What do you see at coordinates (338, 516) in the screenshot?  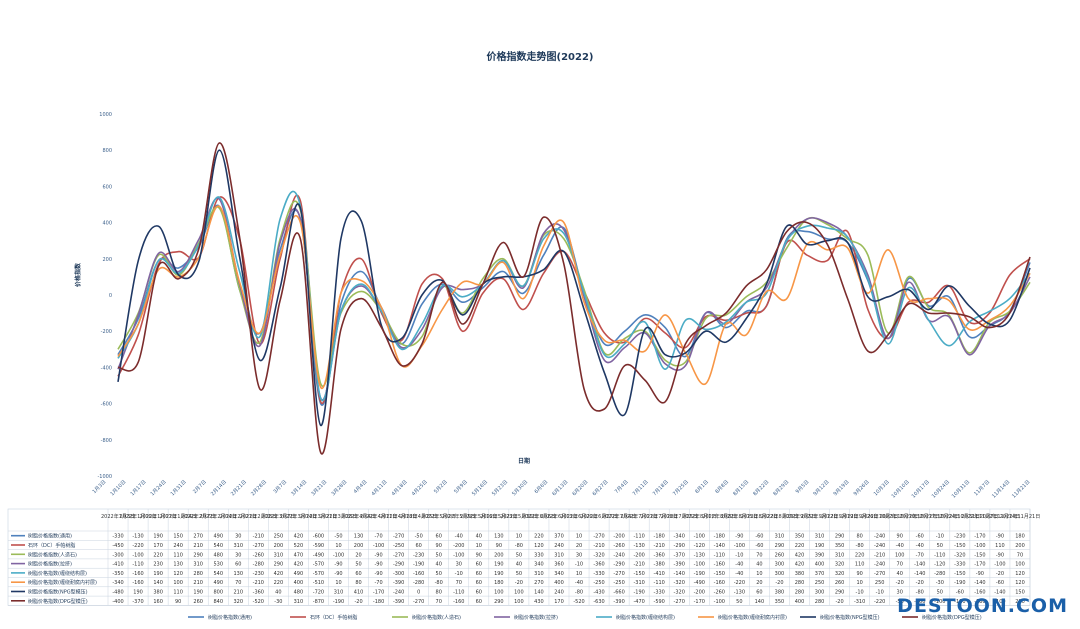 I see `table-header-cell: 2022年3月28日` at bounding box center [338, 516].